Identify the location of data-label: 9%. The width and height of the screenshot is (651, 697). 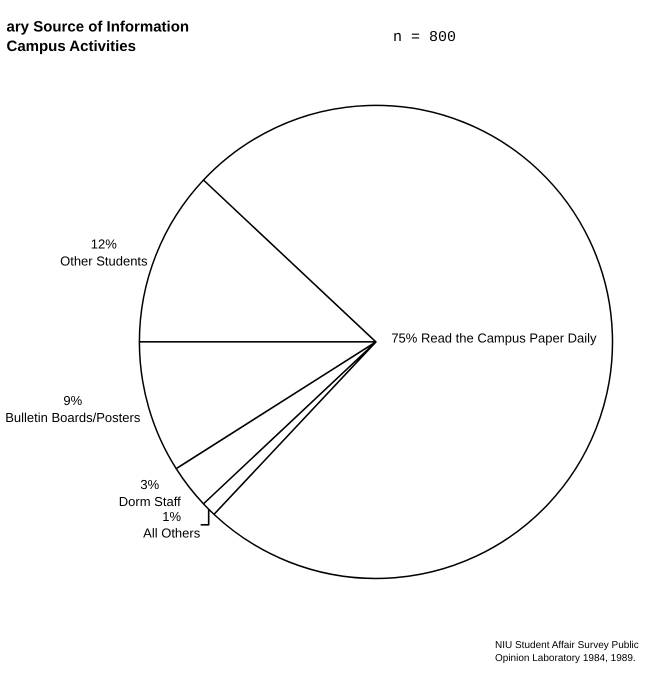
(73, 400).